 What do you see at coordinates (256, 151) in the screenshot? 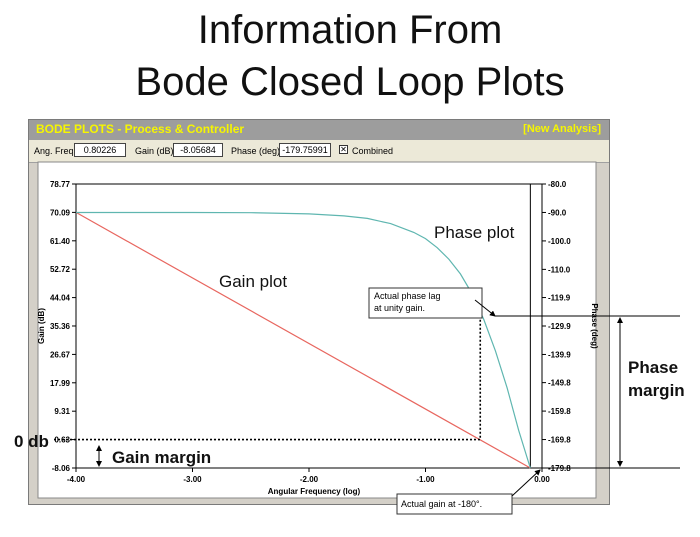
I see `phase-label: Phase (deg)` at bounding box center [256, 151].